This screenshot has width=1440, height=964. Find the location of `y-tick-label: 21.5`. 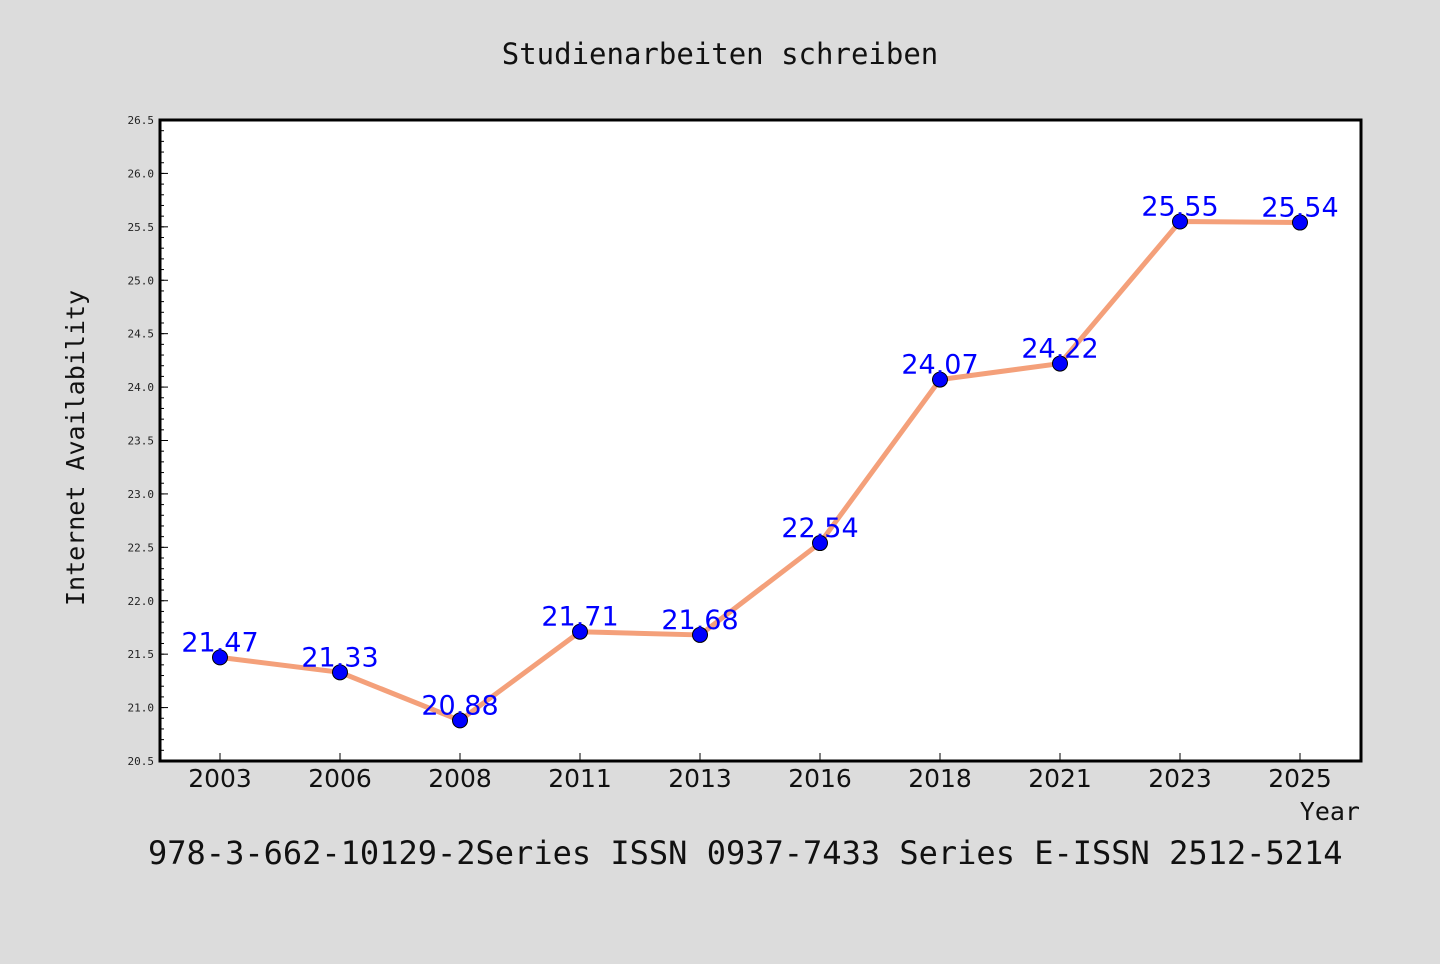

y-tick-label: 21.5 is located at coordinates (141, 654).